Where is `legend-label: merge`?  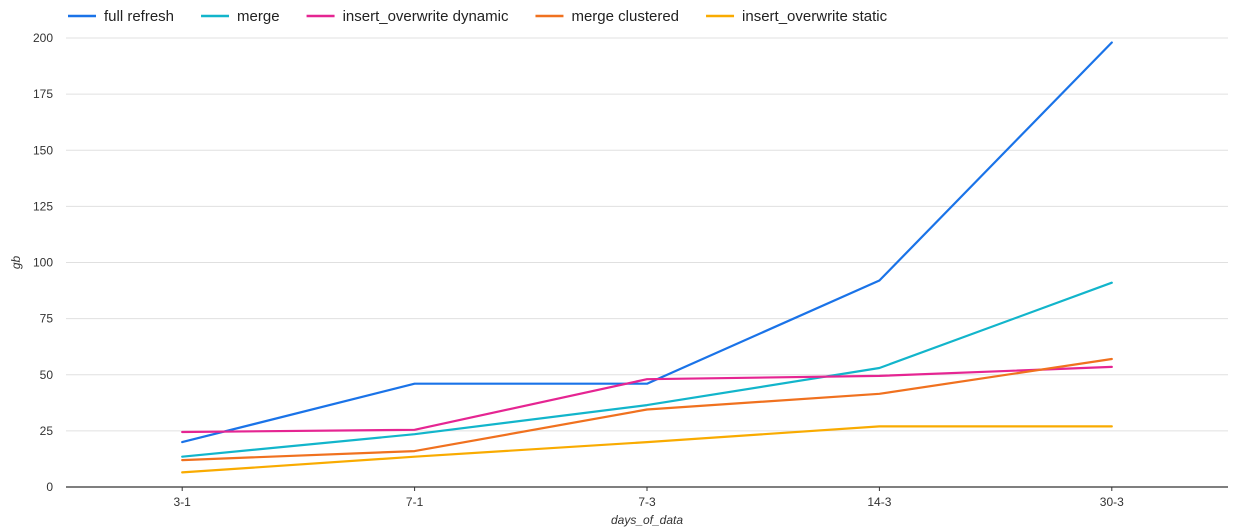
legend-label: merge is located at coordinates (258, 16).